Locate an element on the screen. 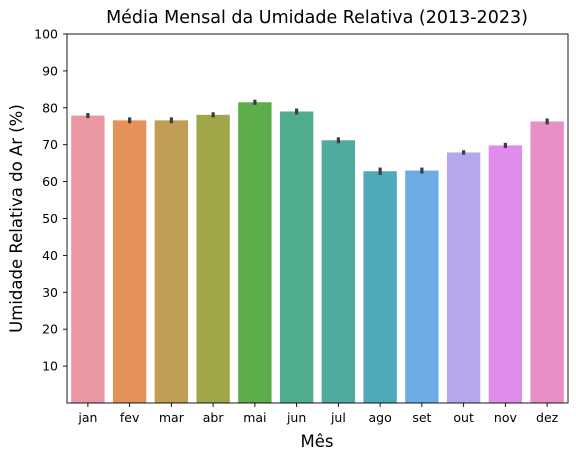  x-tick-label: jul is located at coordinates (338, 417).